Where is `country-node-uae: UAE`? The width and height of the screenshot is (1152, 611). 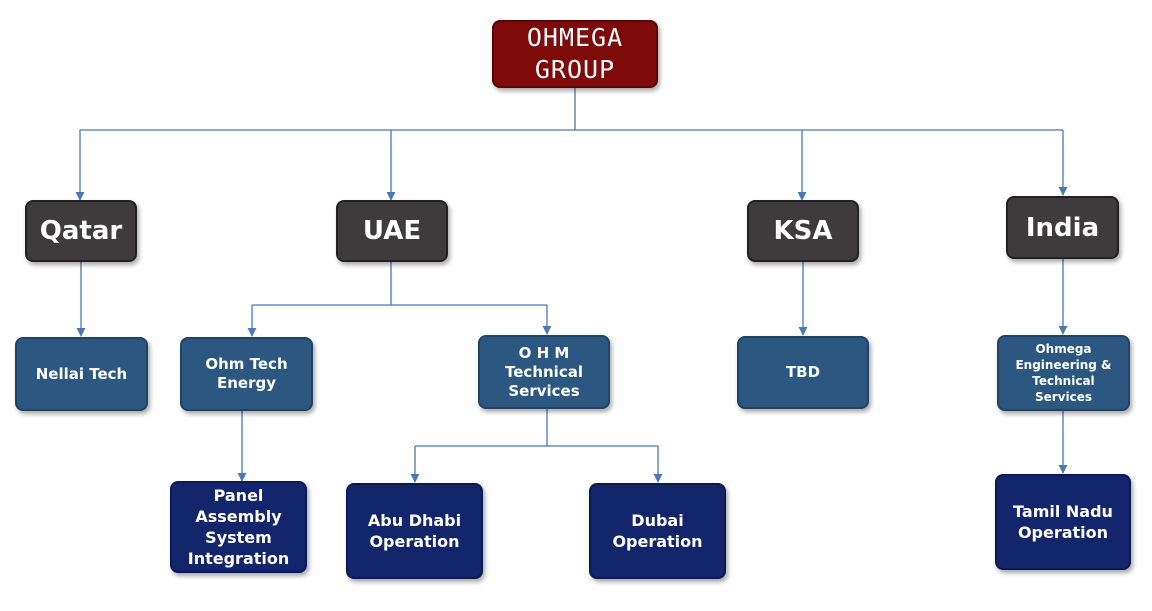 country-node-uae: UAE is located at coordinates (392, 231).